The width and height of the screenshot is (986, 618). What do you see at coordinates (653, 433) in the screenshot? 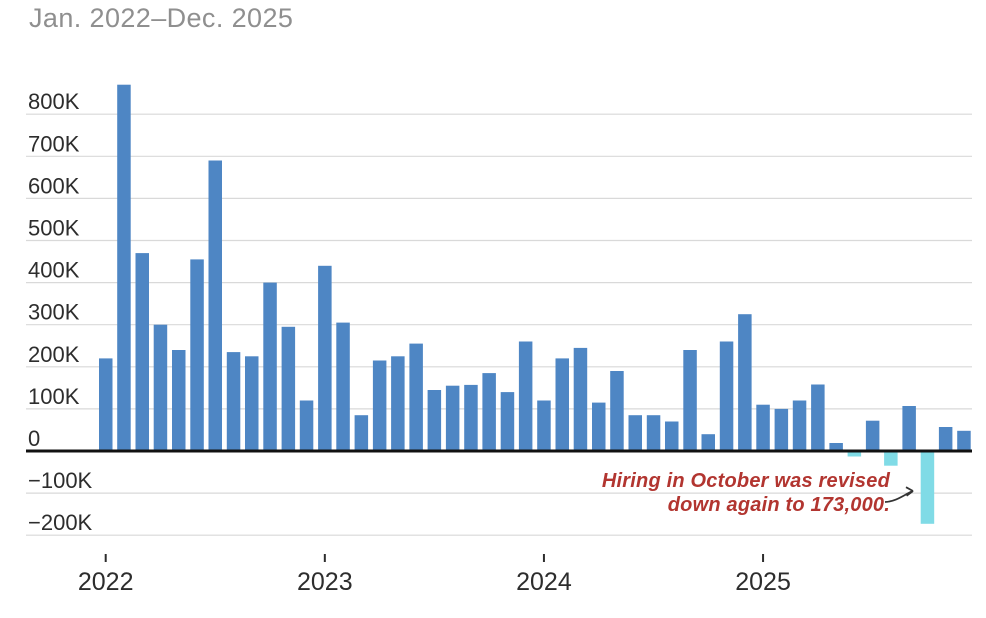
I see `bar-jul-2024` at bounding box center [653, 433].